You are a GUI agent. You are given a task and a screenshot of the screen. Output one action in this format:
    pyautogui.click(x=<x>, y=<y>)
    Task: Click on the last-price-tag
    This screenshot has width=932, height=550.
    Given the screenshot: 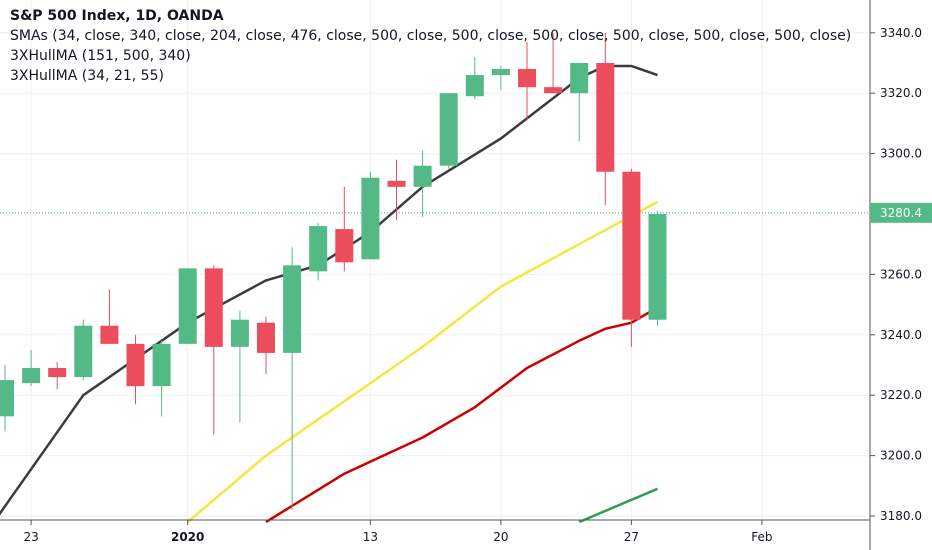 What is the action you would take?
    pyautogui.click(x=901, y=212)
    